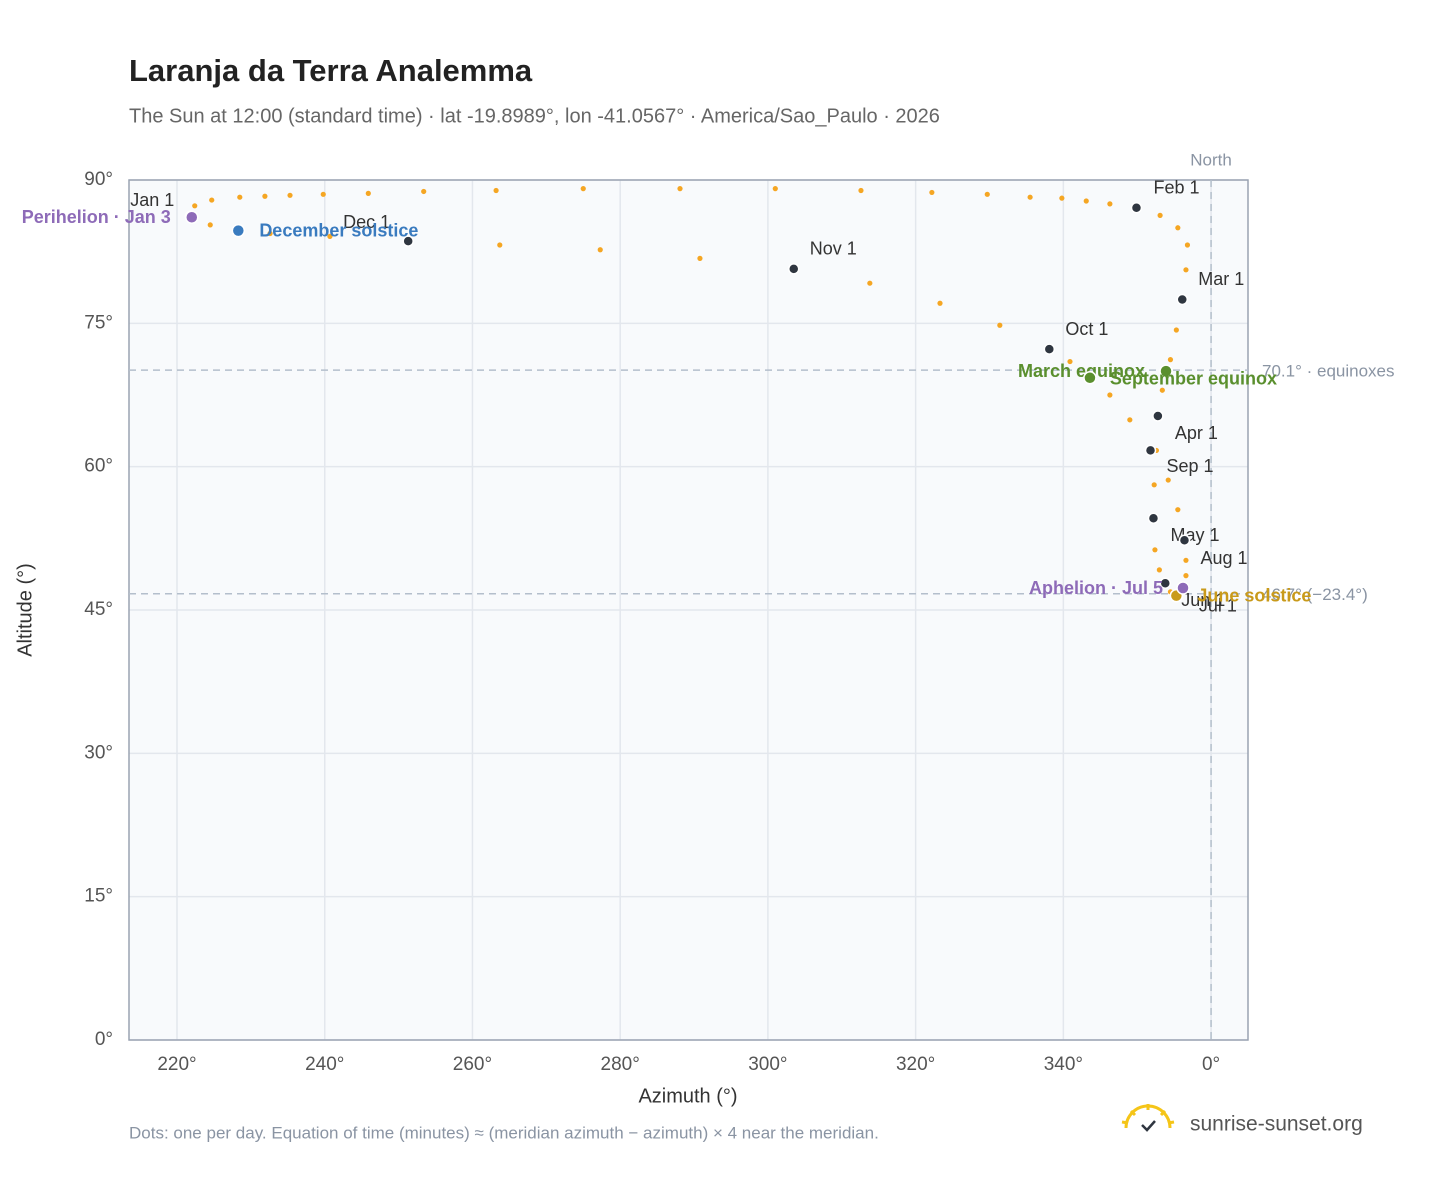 The height and width of the screenshot is (1193, 1448). I want to click on event-label: December solstice, so click(338, 230).